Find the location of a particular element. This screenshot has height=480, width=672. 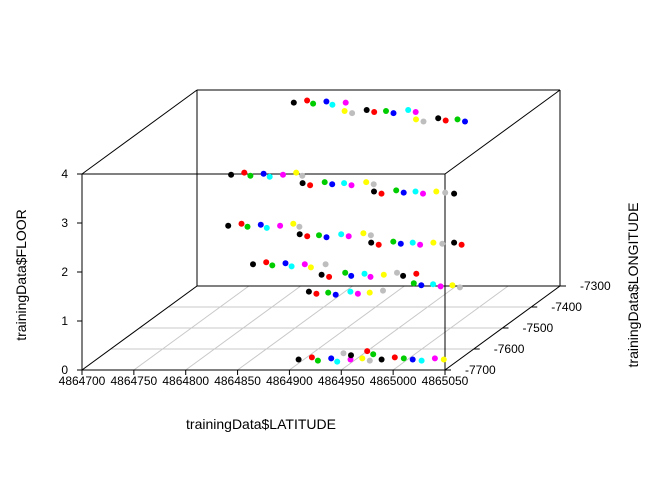

z-tick-label: -7300 is located at coordinates (595, 286).